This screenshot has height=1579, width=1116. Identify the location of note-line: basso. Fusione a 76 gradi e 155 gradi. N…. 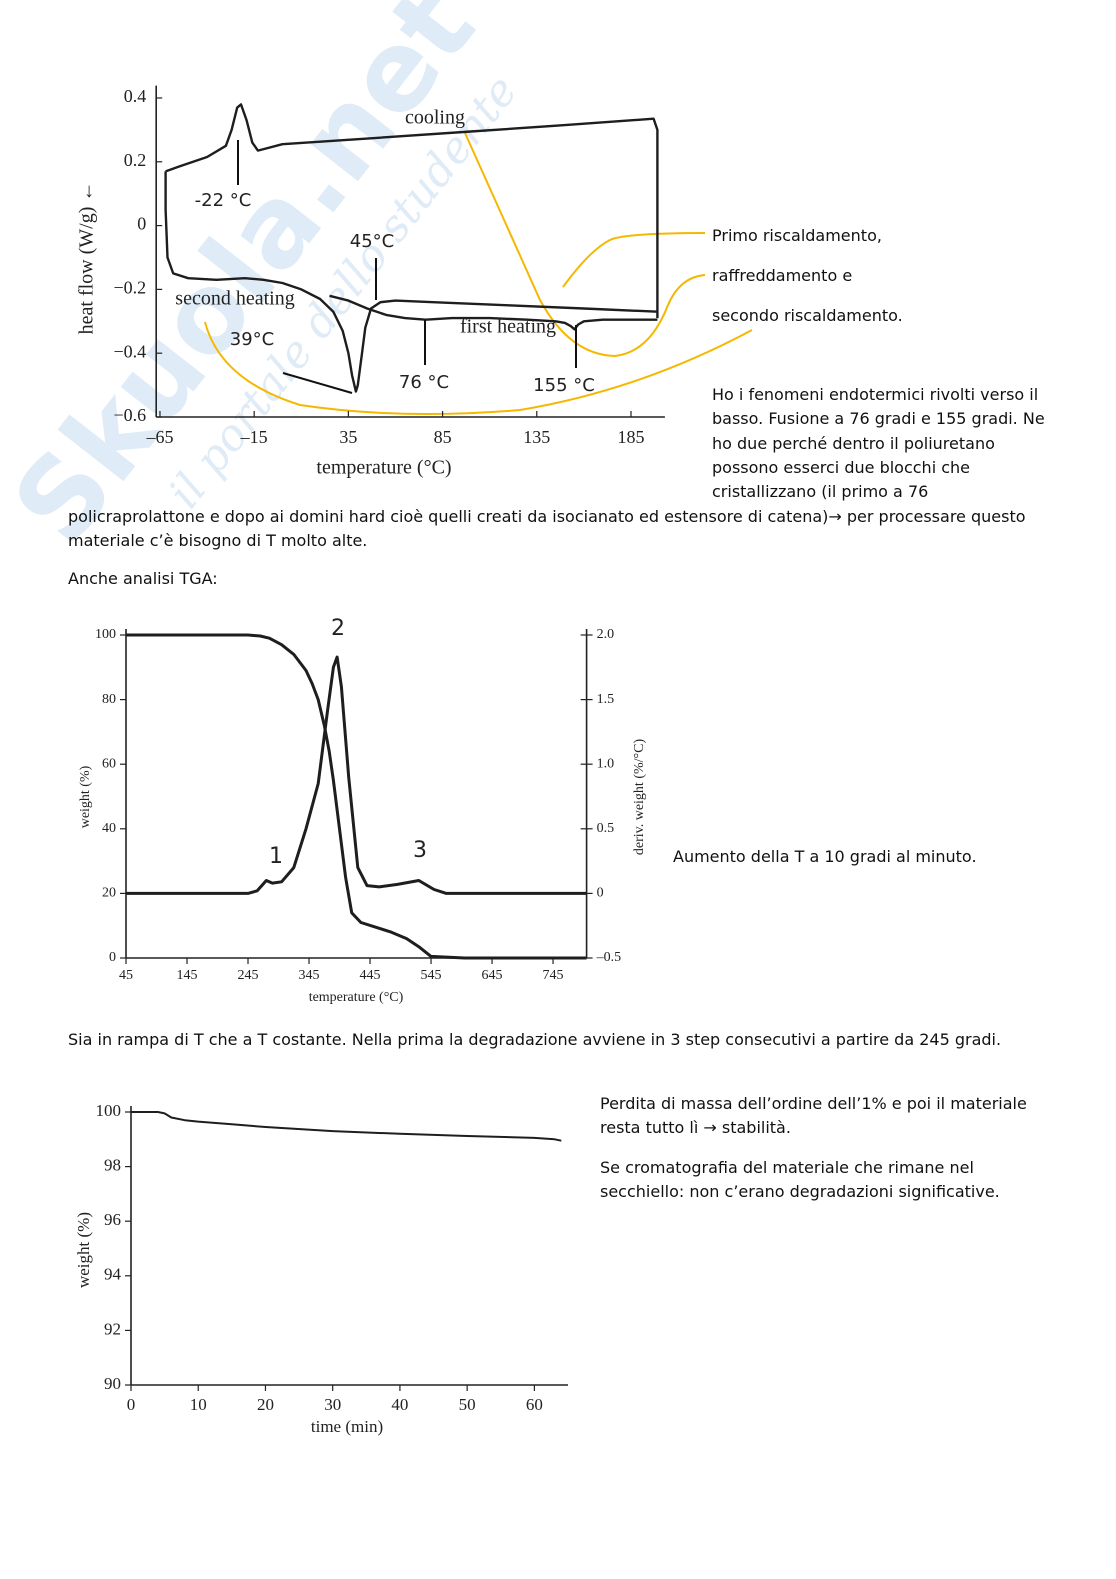
(878, 418).